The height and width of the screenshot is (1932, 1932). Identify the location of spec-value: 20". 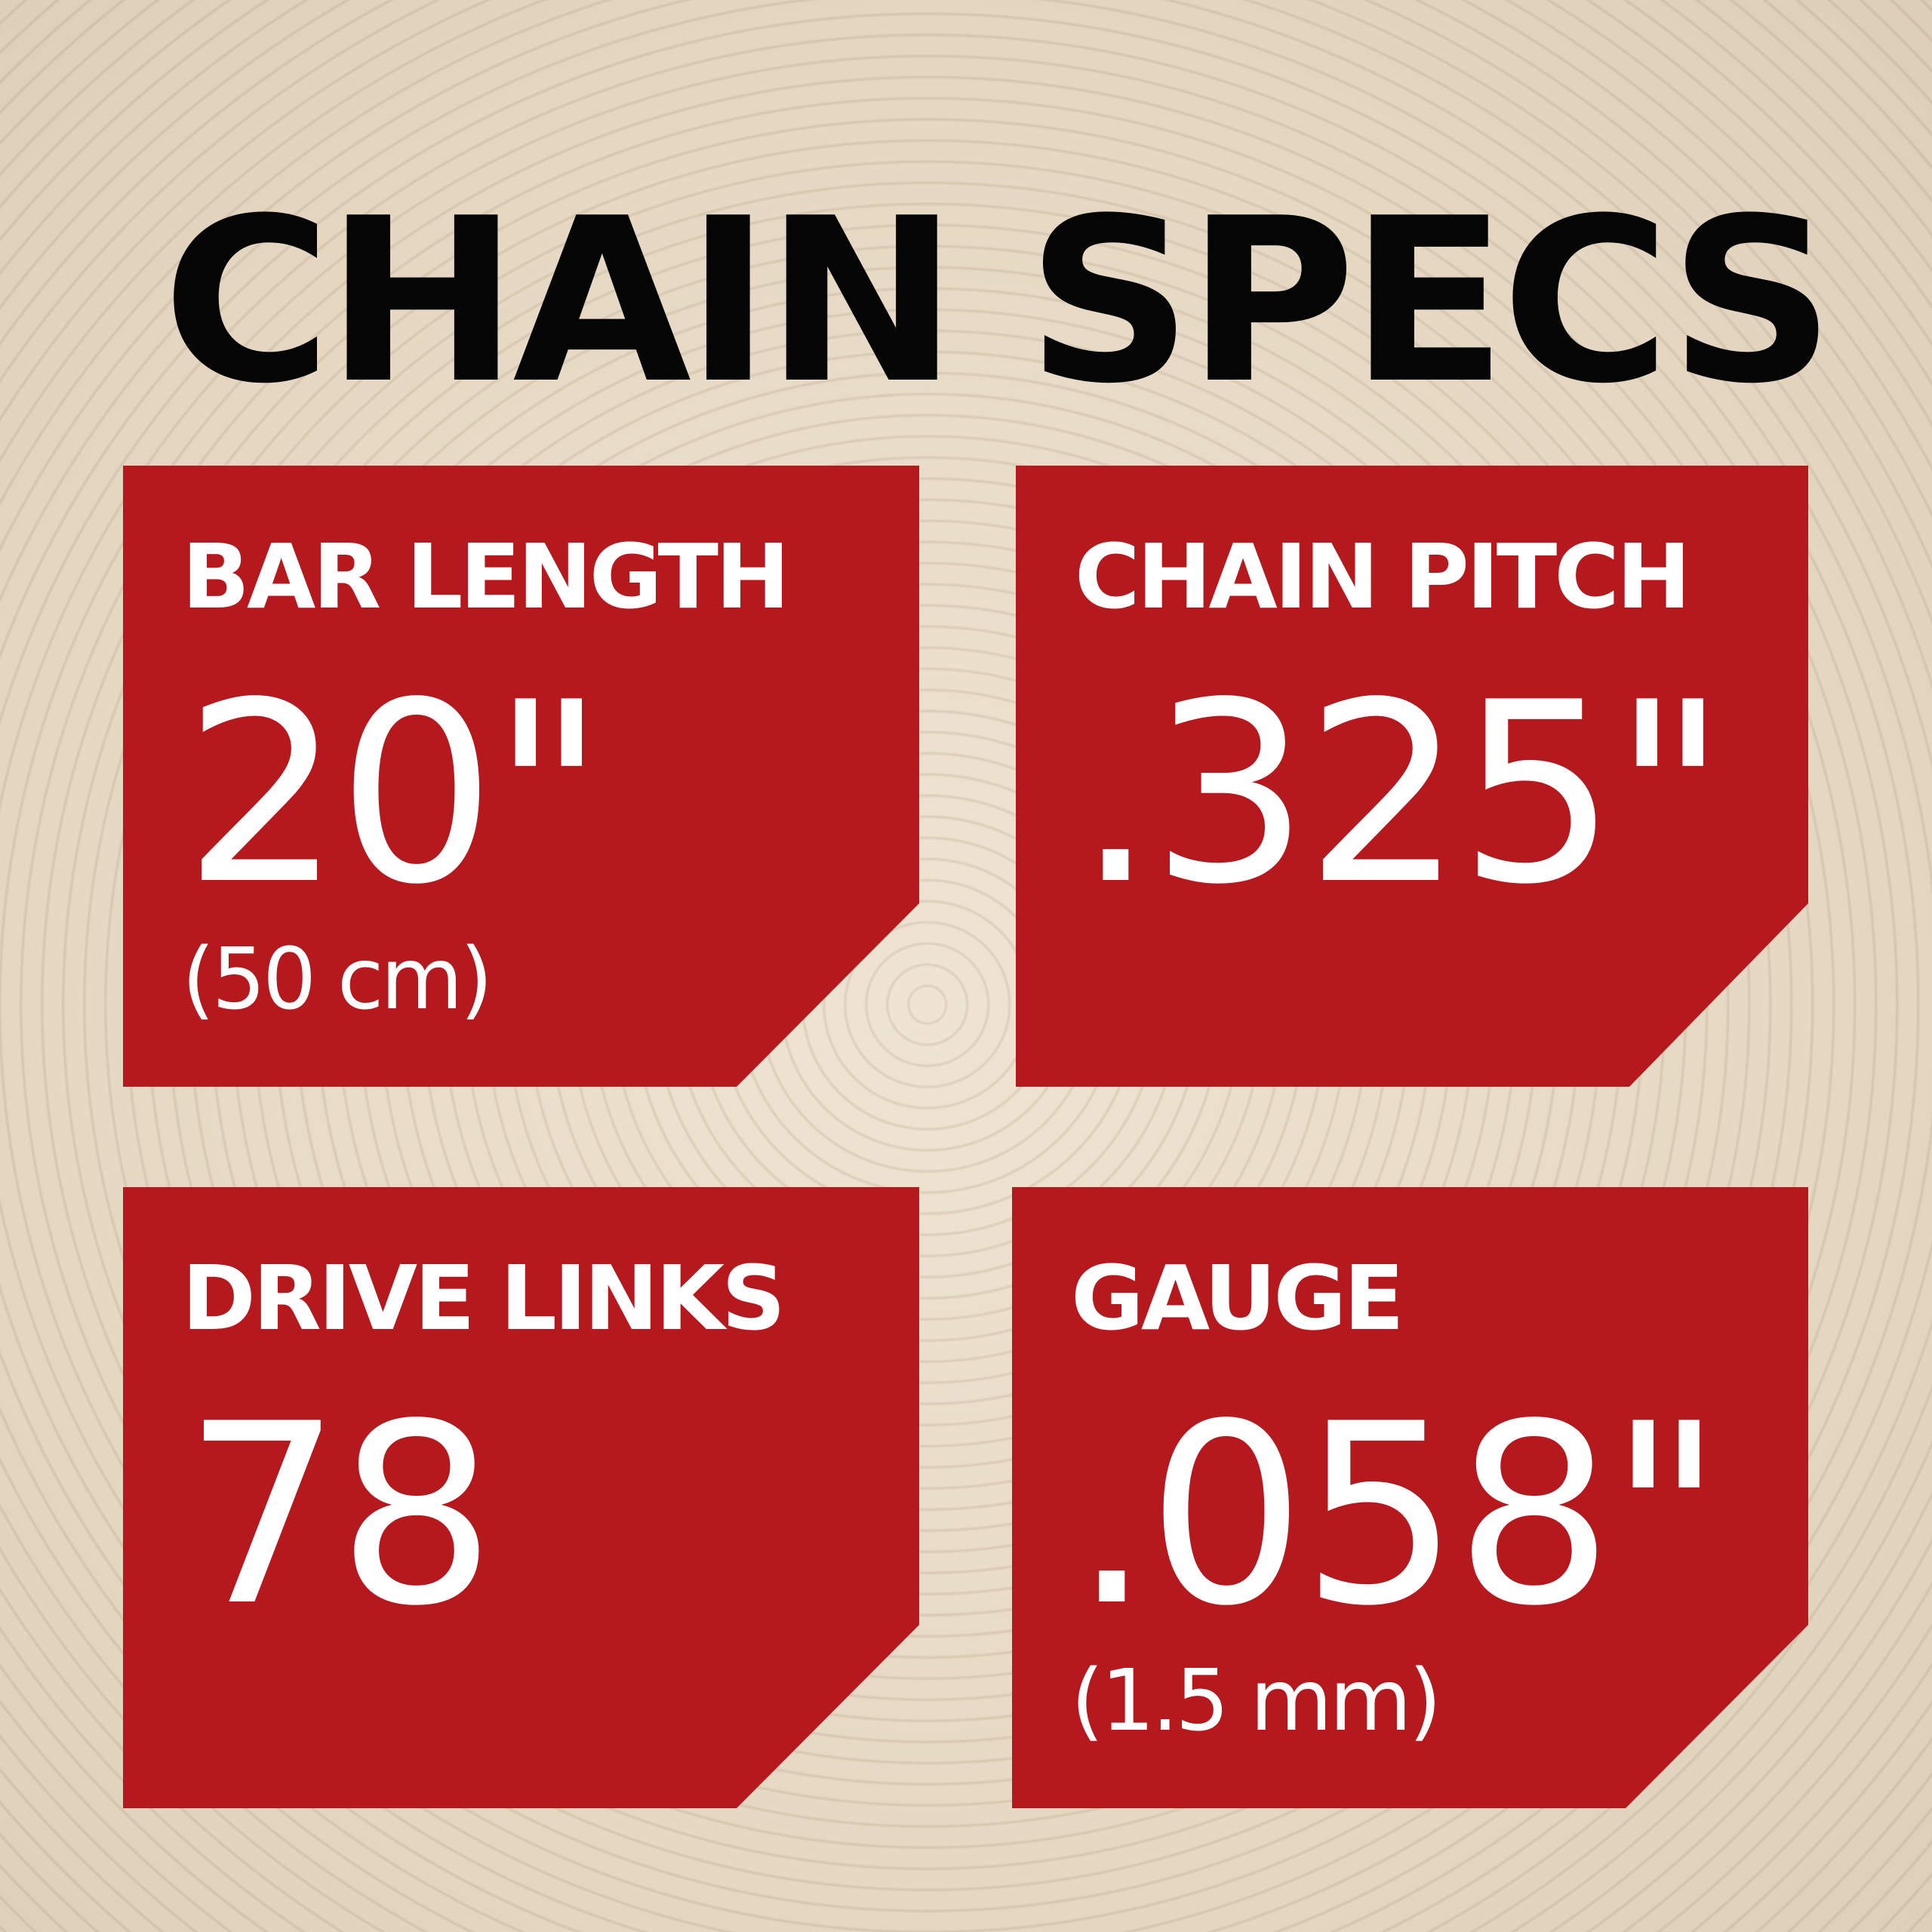
(394, 794).